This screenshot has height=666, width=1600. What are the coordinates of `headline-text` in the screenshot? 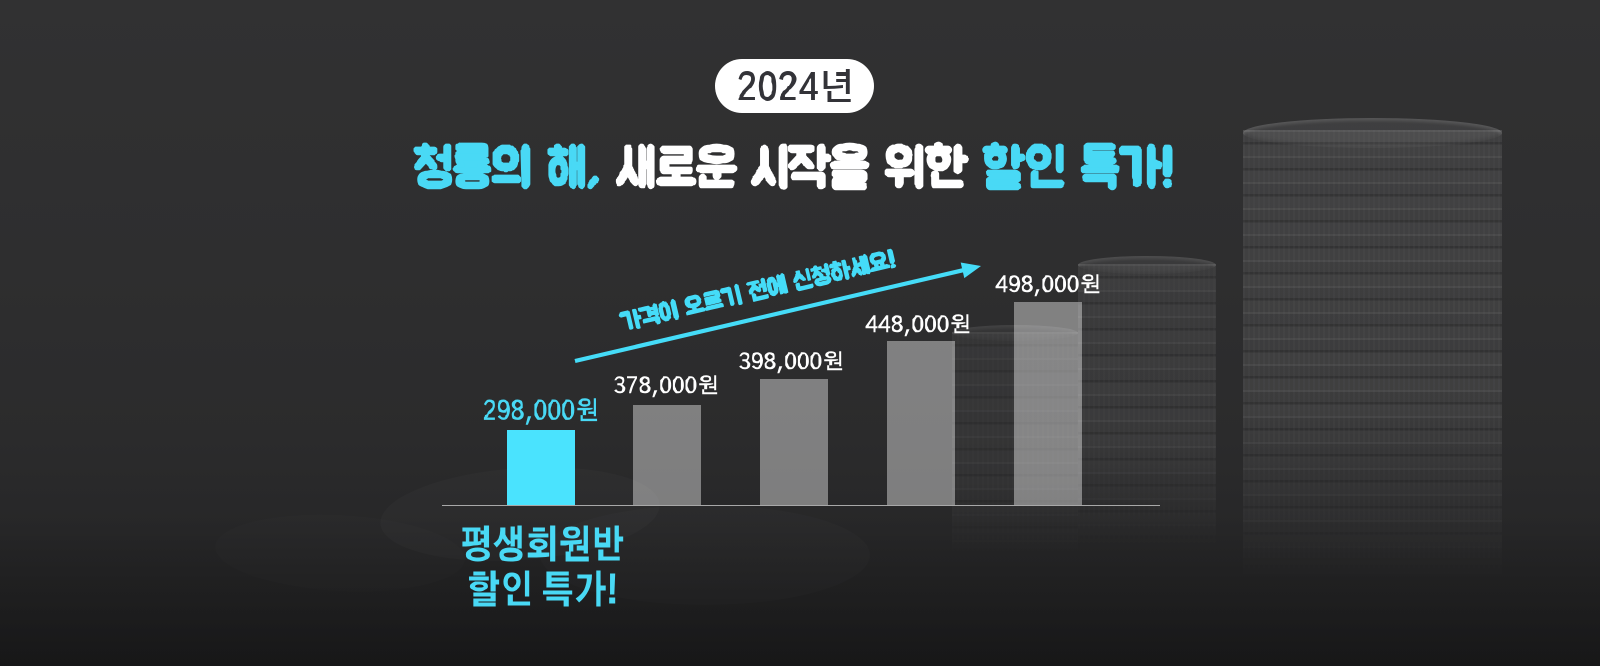 It's located at (793, 165).